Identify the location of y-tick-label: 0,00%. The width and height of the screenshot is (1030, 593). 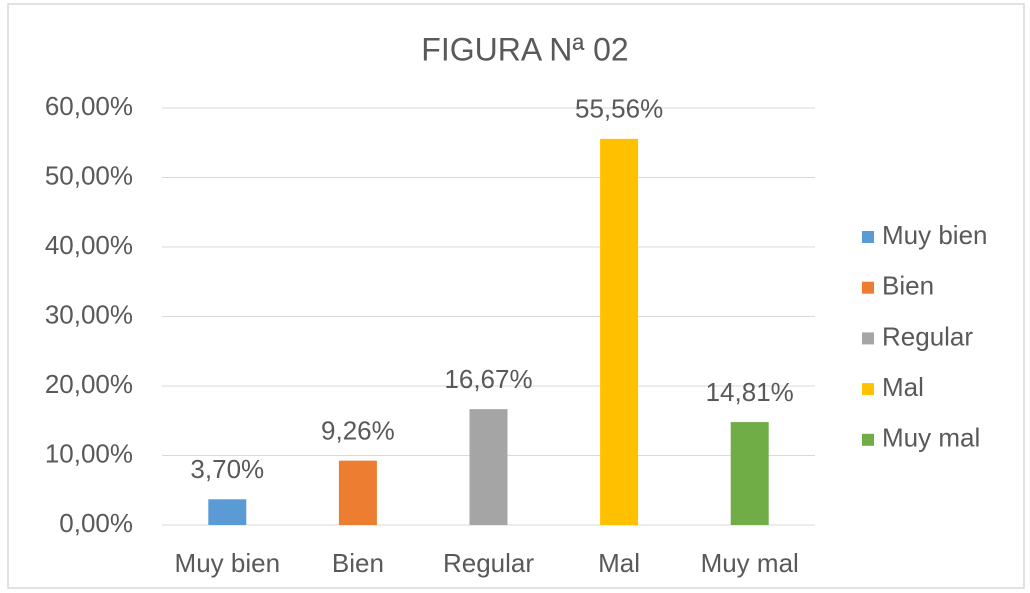
(96, 523).